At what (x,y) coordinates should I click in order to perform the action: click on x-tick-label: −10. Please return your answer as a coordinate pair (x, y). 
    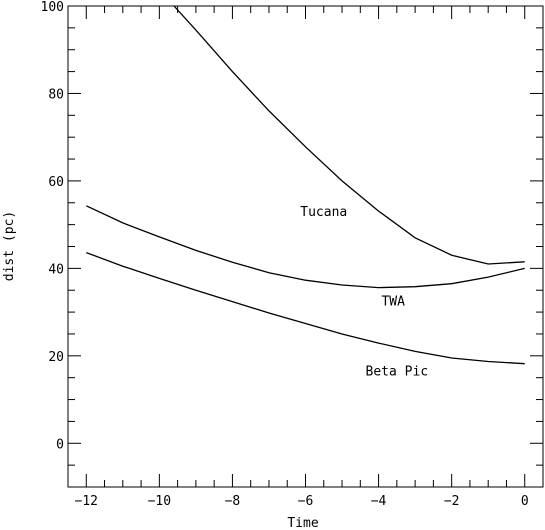
    Looking at the image, I should click on (159, 501).